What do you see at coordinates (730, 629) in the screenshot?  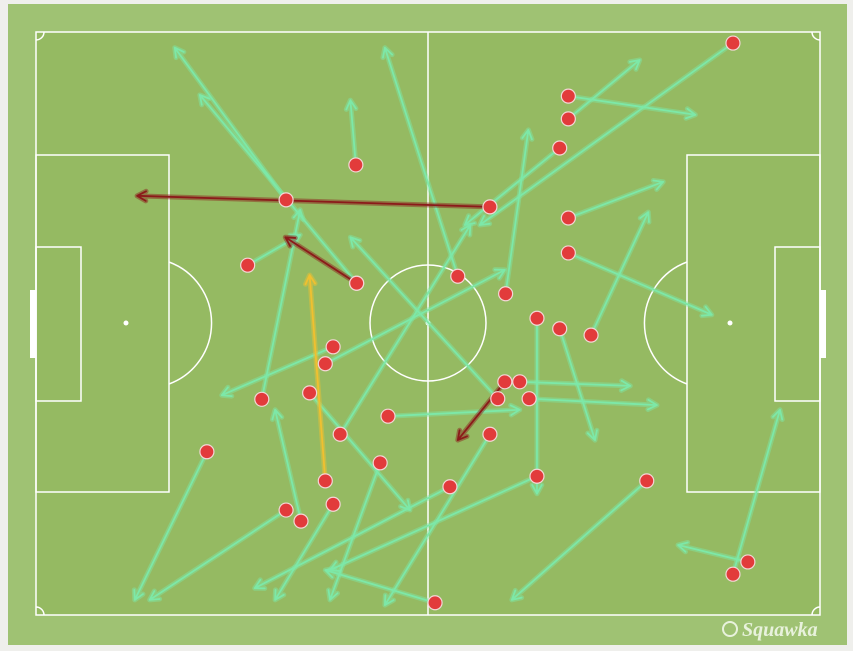 I see `watermark-logo` at bounding box center [730, 629].